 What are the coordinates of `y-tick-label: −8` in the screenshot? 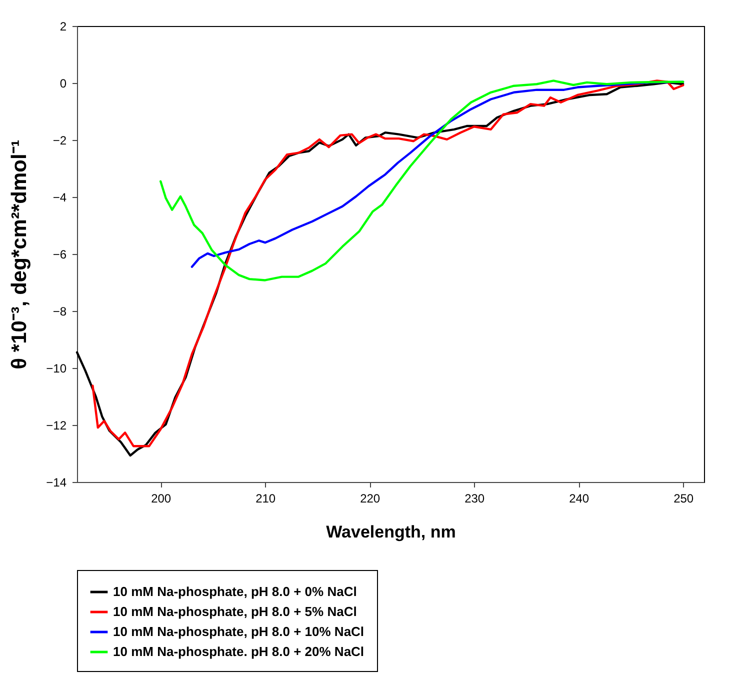 It's located at (59, 311).